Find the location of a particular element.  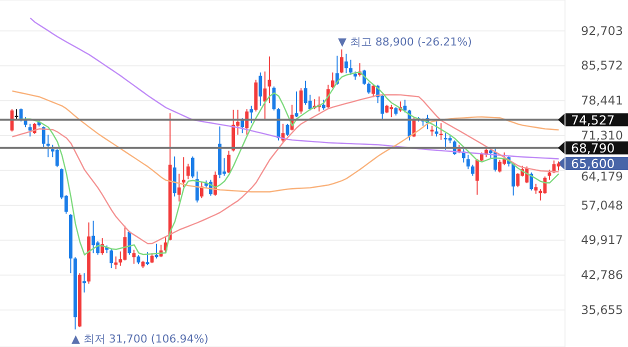

y-tick-label: 64,179 is located at coordinates (602, 176).